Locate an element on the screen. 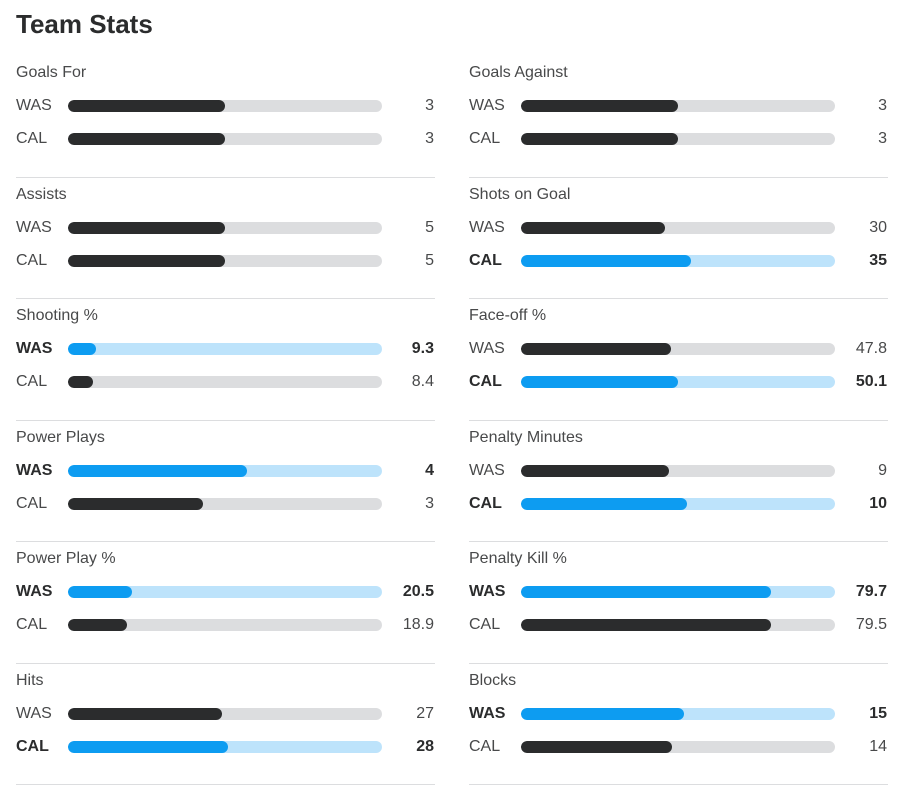  team-stat-value: 50.1 is located at coordinates (871, 382).